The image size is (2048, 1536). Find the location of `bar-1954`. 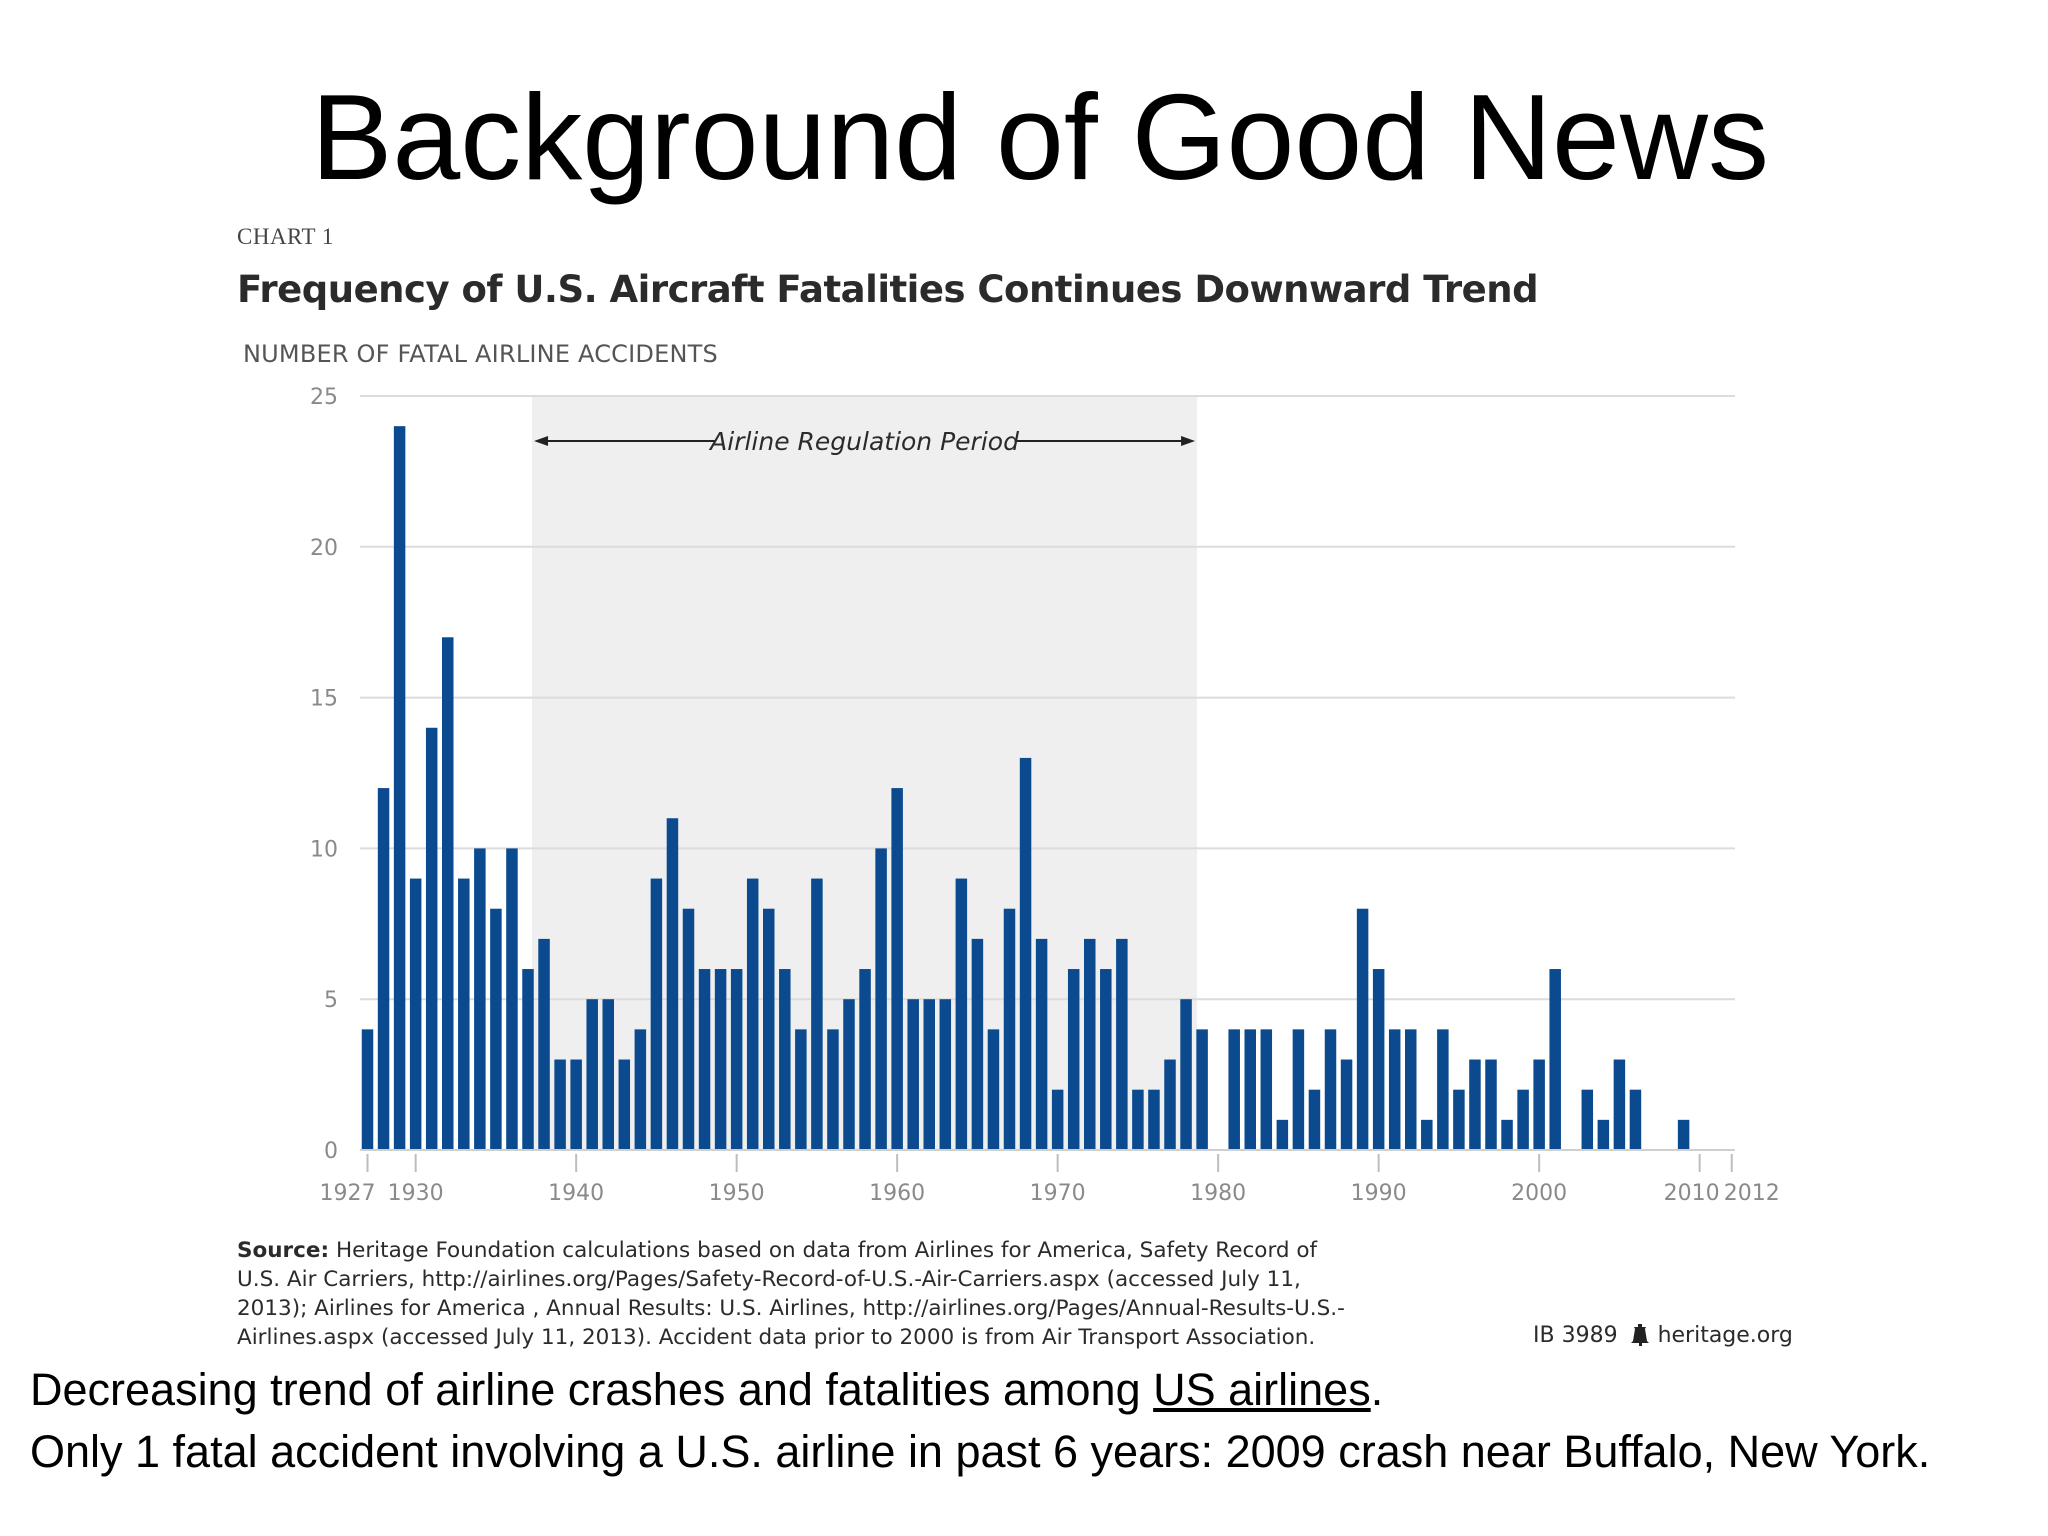

bar-1954 is located at coordinates (801, 1089).